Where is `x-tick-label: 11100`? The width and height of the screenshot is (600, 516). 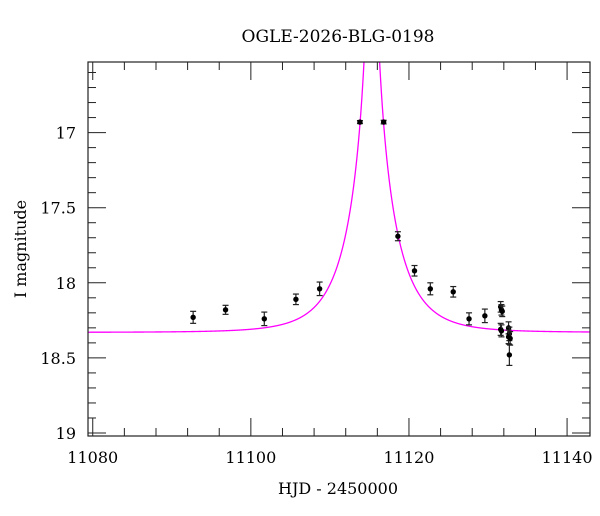 x-tick-label: 11100 is located at coordinates (250, 457).